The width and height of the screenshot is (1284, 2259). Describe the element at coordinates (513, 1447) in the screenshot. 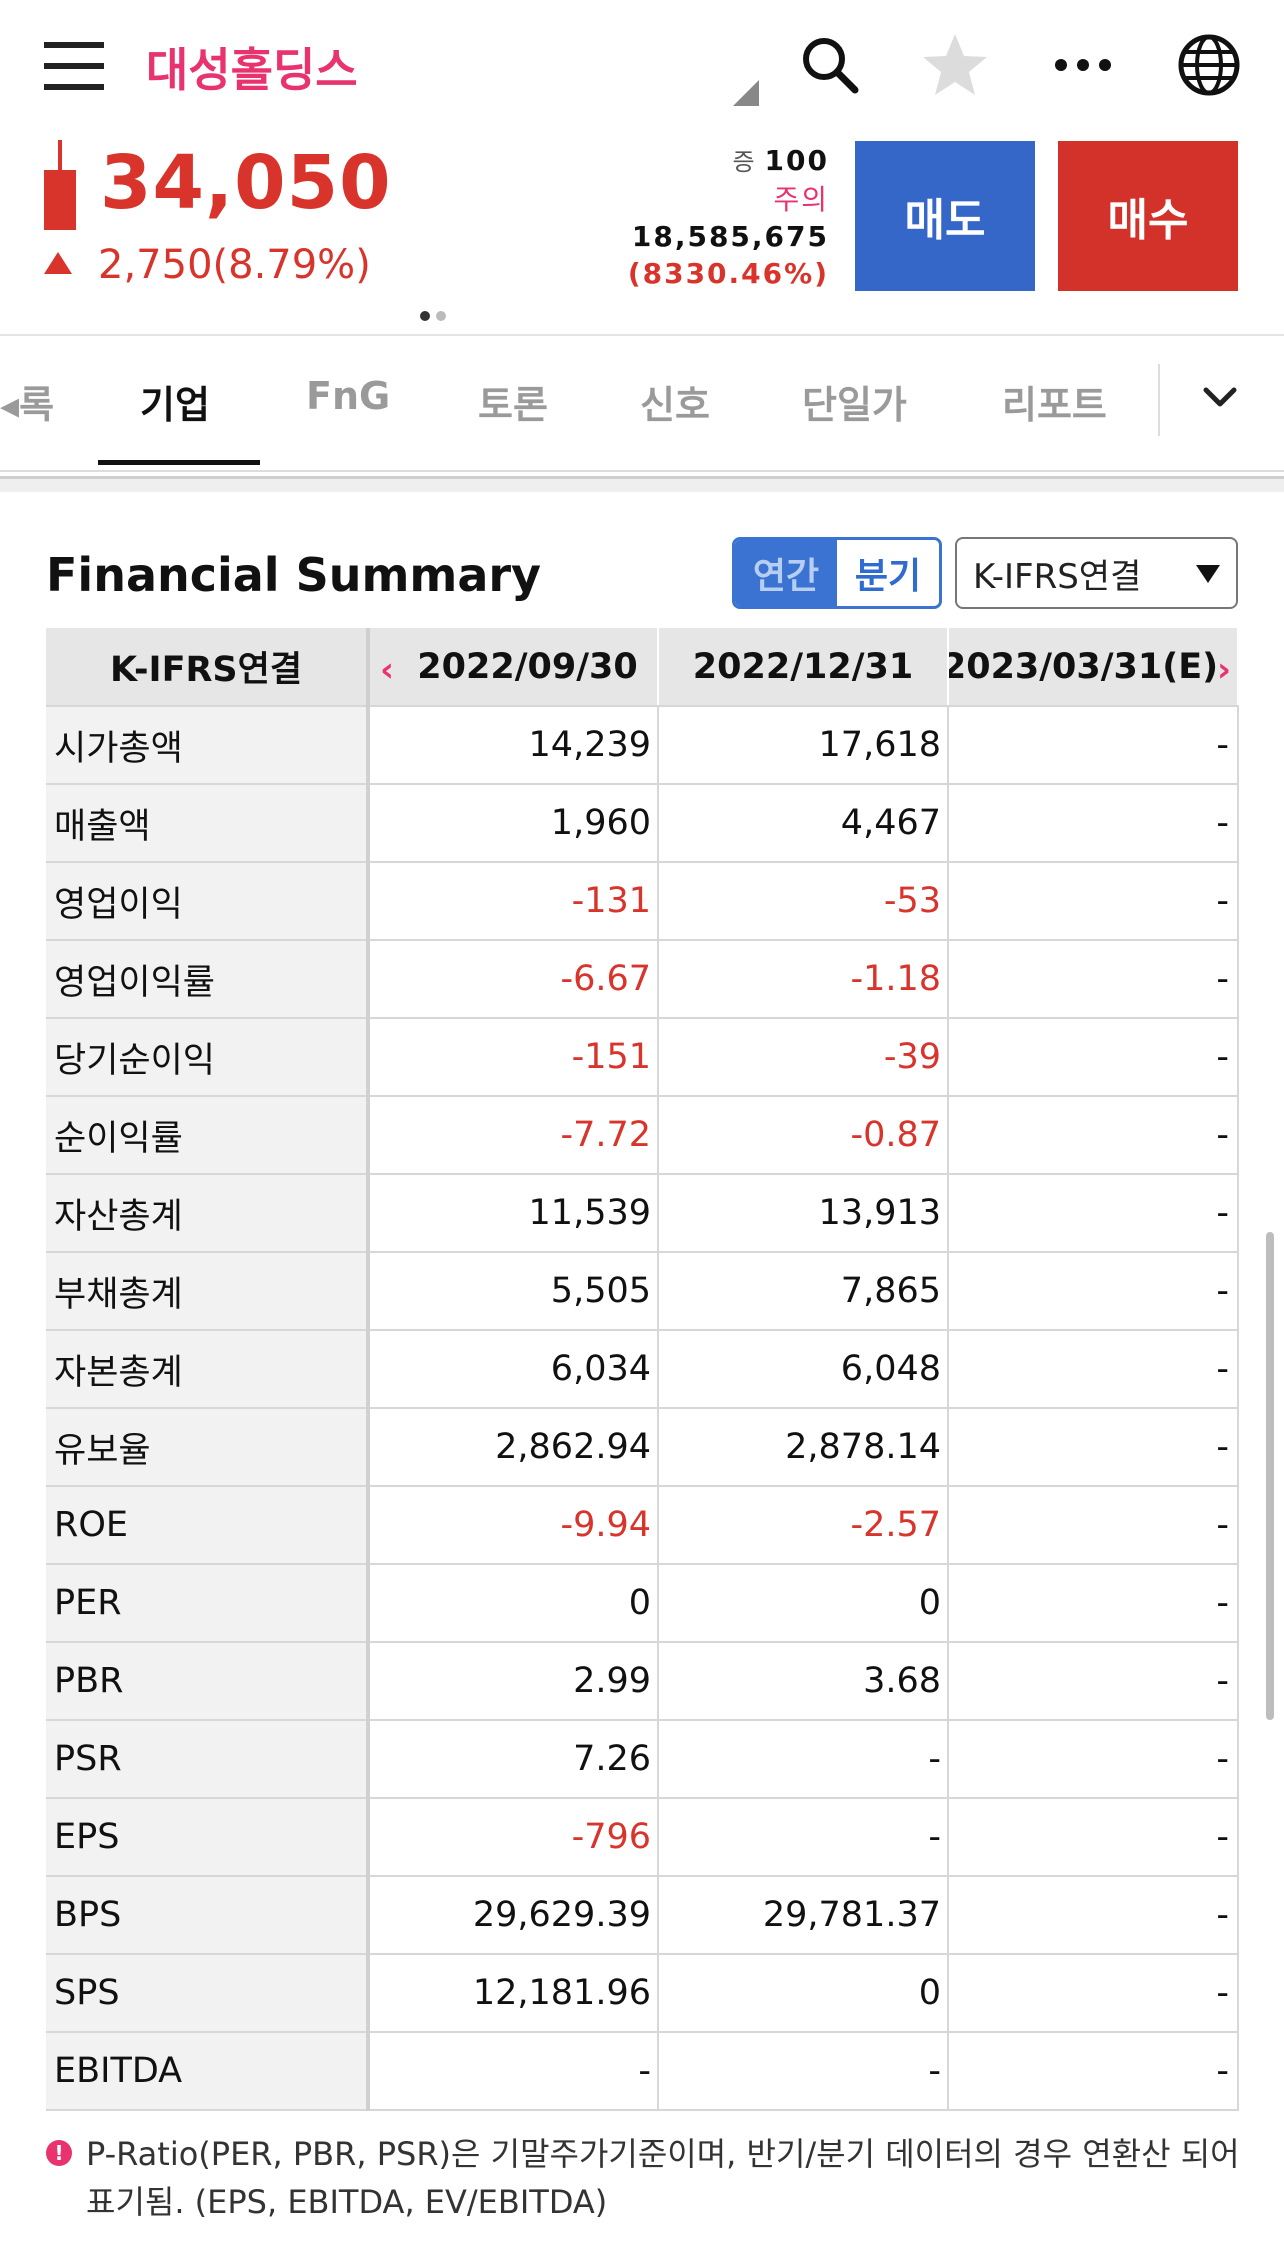

I see `cell-value: 2,862.94` at that location.